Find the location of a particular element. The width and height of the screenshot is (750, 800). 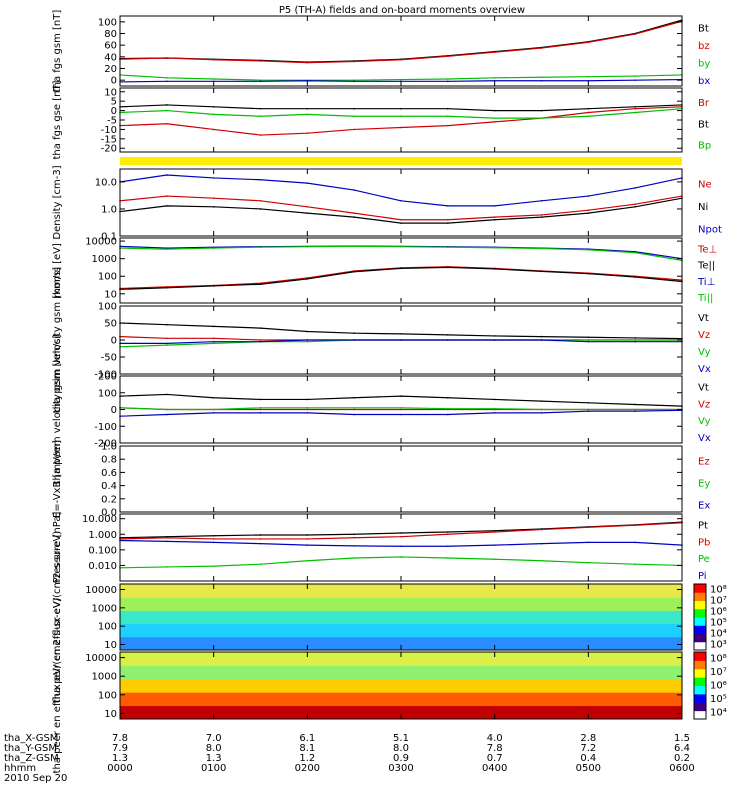

y-tick-label: 60 is located at coordinates (110, 46).